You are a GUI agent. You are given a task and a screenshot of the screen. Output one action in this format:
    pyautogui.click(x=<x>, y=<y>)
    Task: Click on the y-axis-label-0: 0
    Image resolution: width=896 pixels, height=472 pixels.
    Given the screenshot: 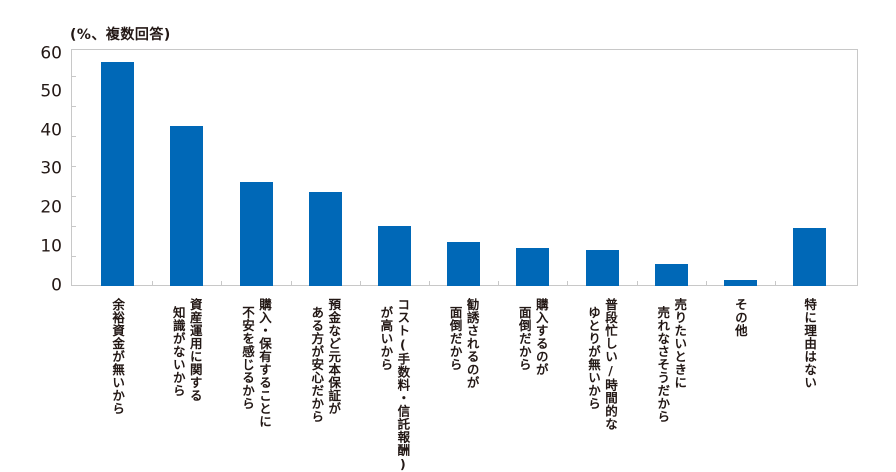 What is the action you would take?
    pyautogui.click(x=56, y=285)
    